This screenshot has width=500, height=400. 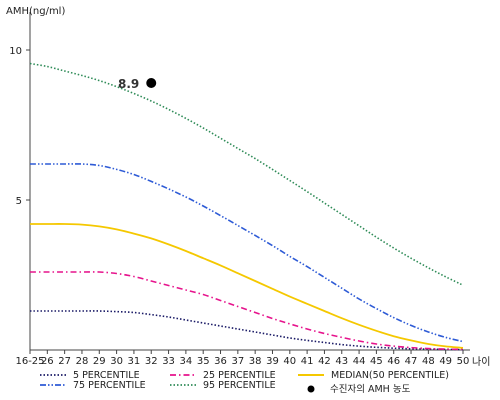 I want to click on point-layer: 8.9, so click(x=137, y=84).